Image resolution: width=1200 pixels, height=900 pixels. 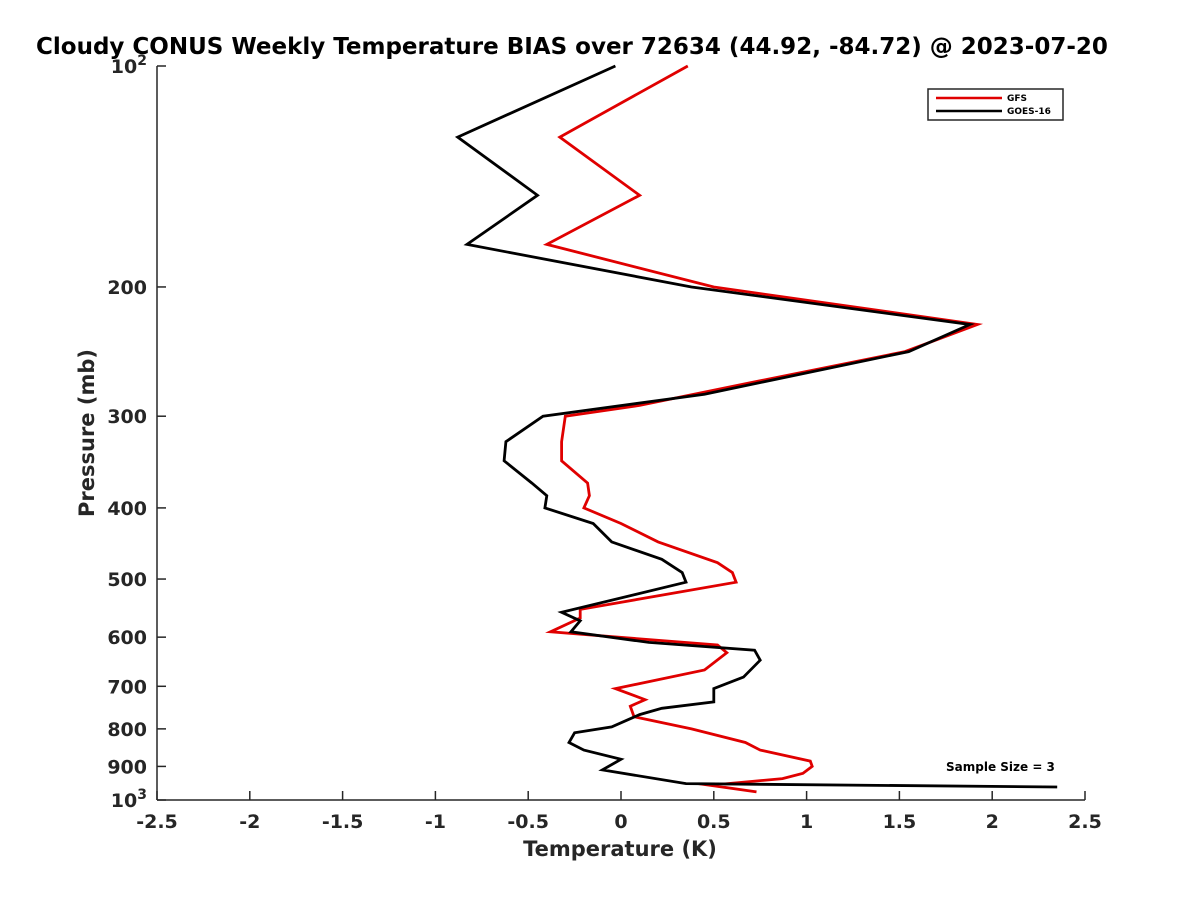 I want to click on x-tick-label: 1, so click(x=806, y=822).